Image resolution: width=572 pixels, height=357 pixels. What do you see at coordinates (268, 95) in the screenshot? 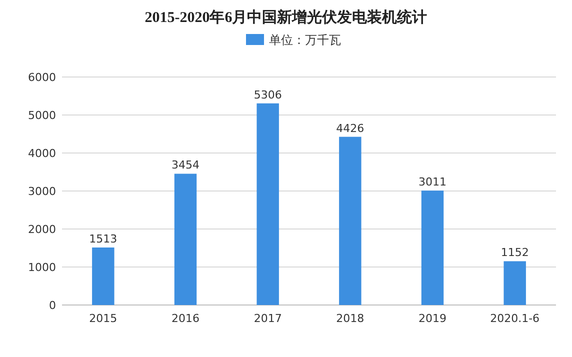
I see `data-label: 5306` at bounding box center [268, 95].